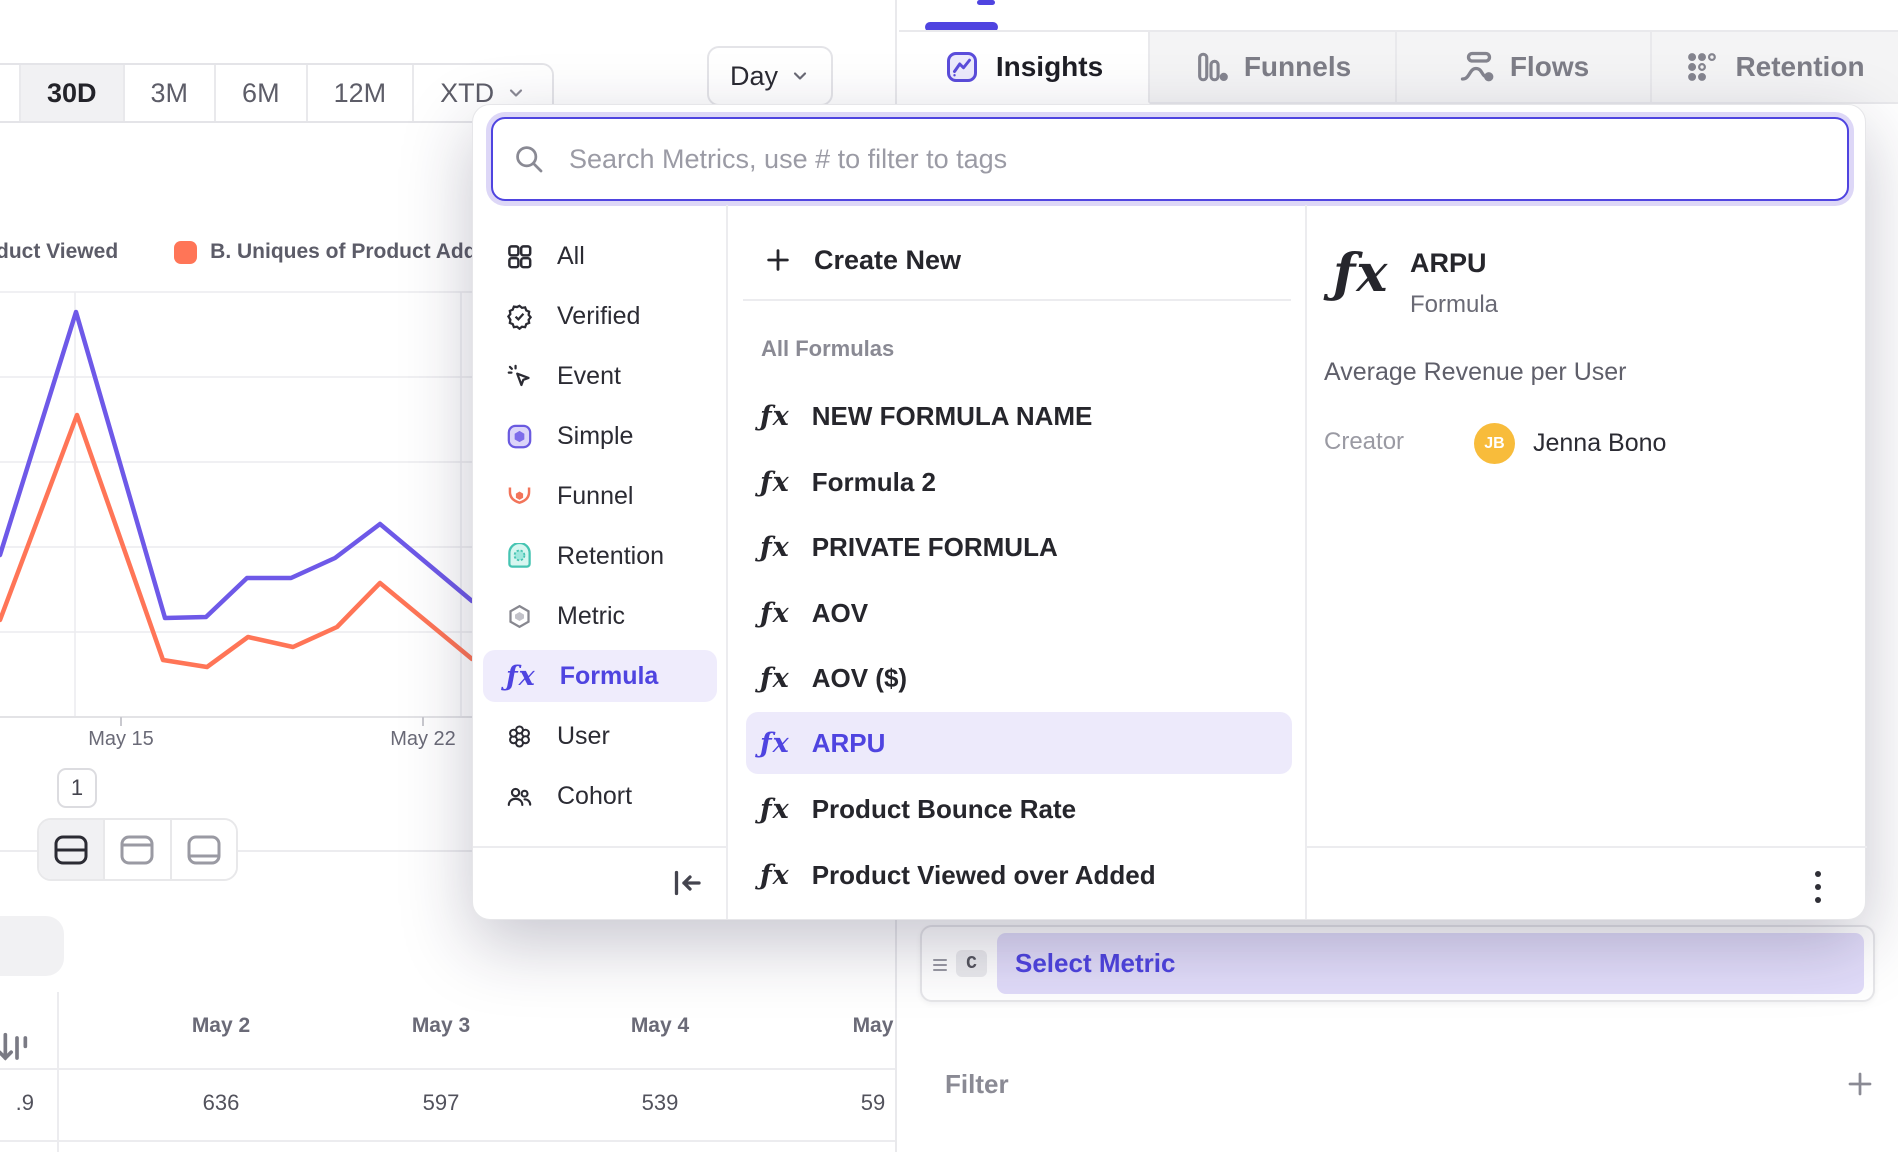  I want to click on metric-letter-badge: C, so click(971, 963).